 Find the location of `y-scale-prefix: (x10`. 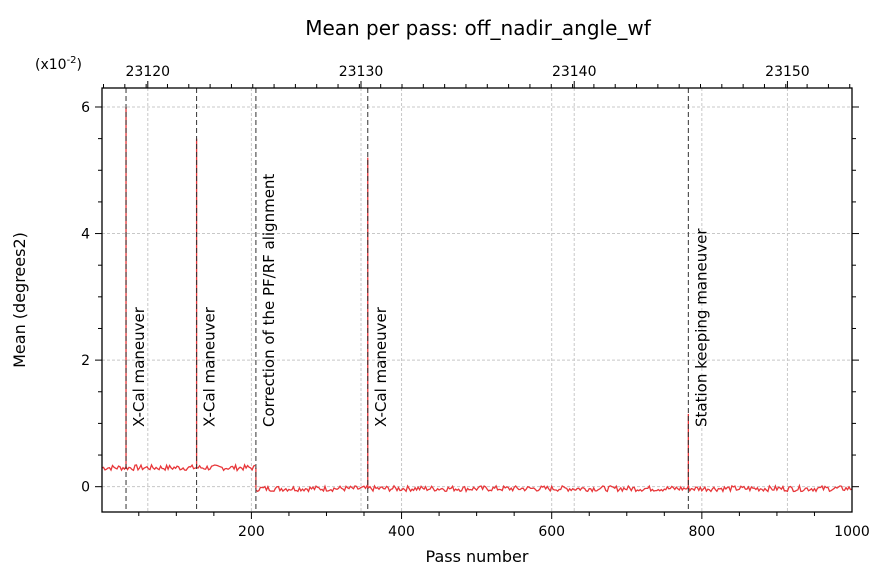

y-scale-prefix: (x10 is located at coordinates (51, 65).